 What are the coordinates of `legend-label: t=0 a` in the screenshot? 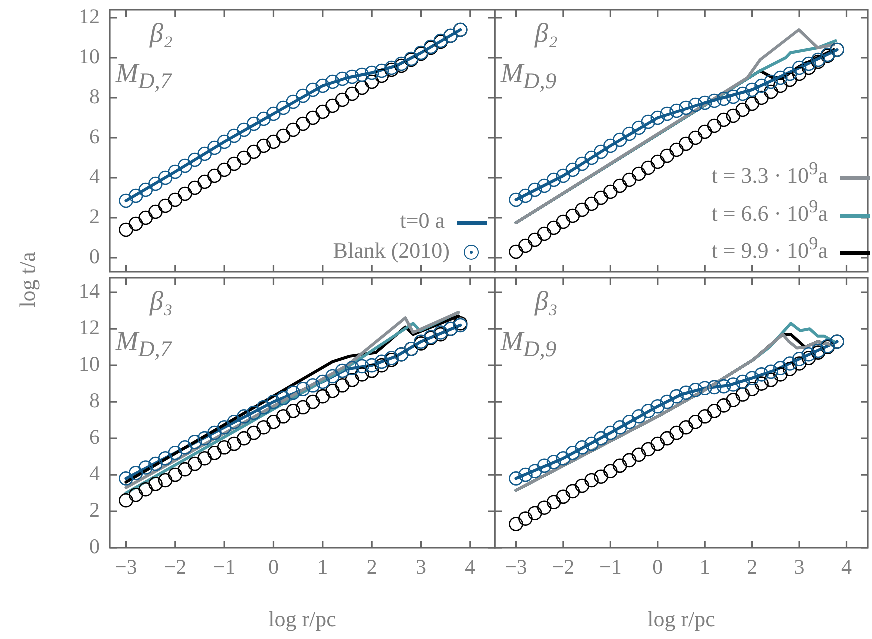 It's located at (422, 220).